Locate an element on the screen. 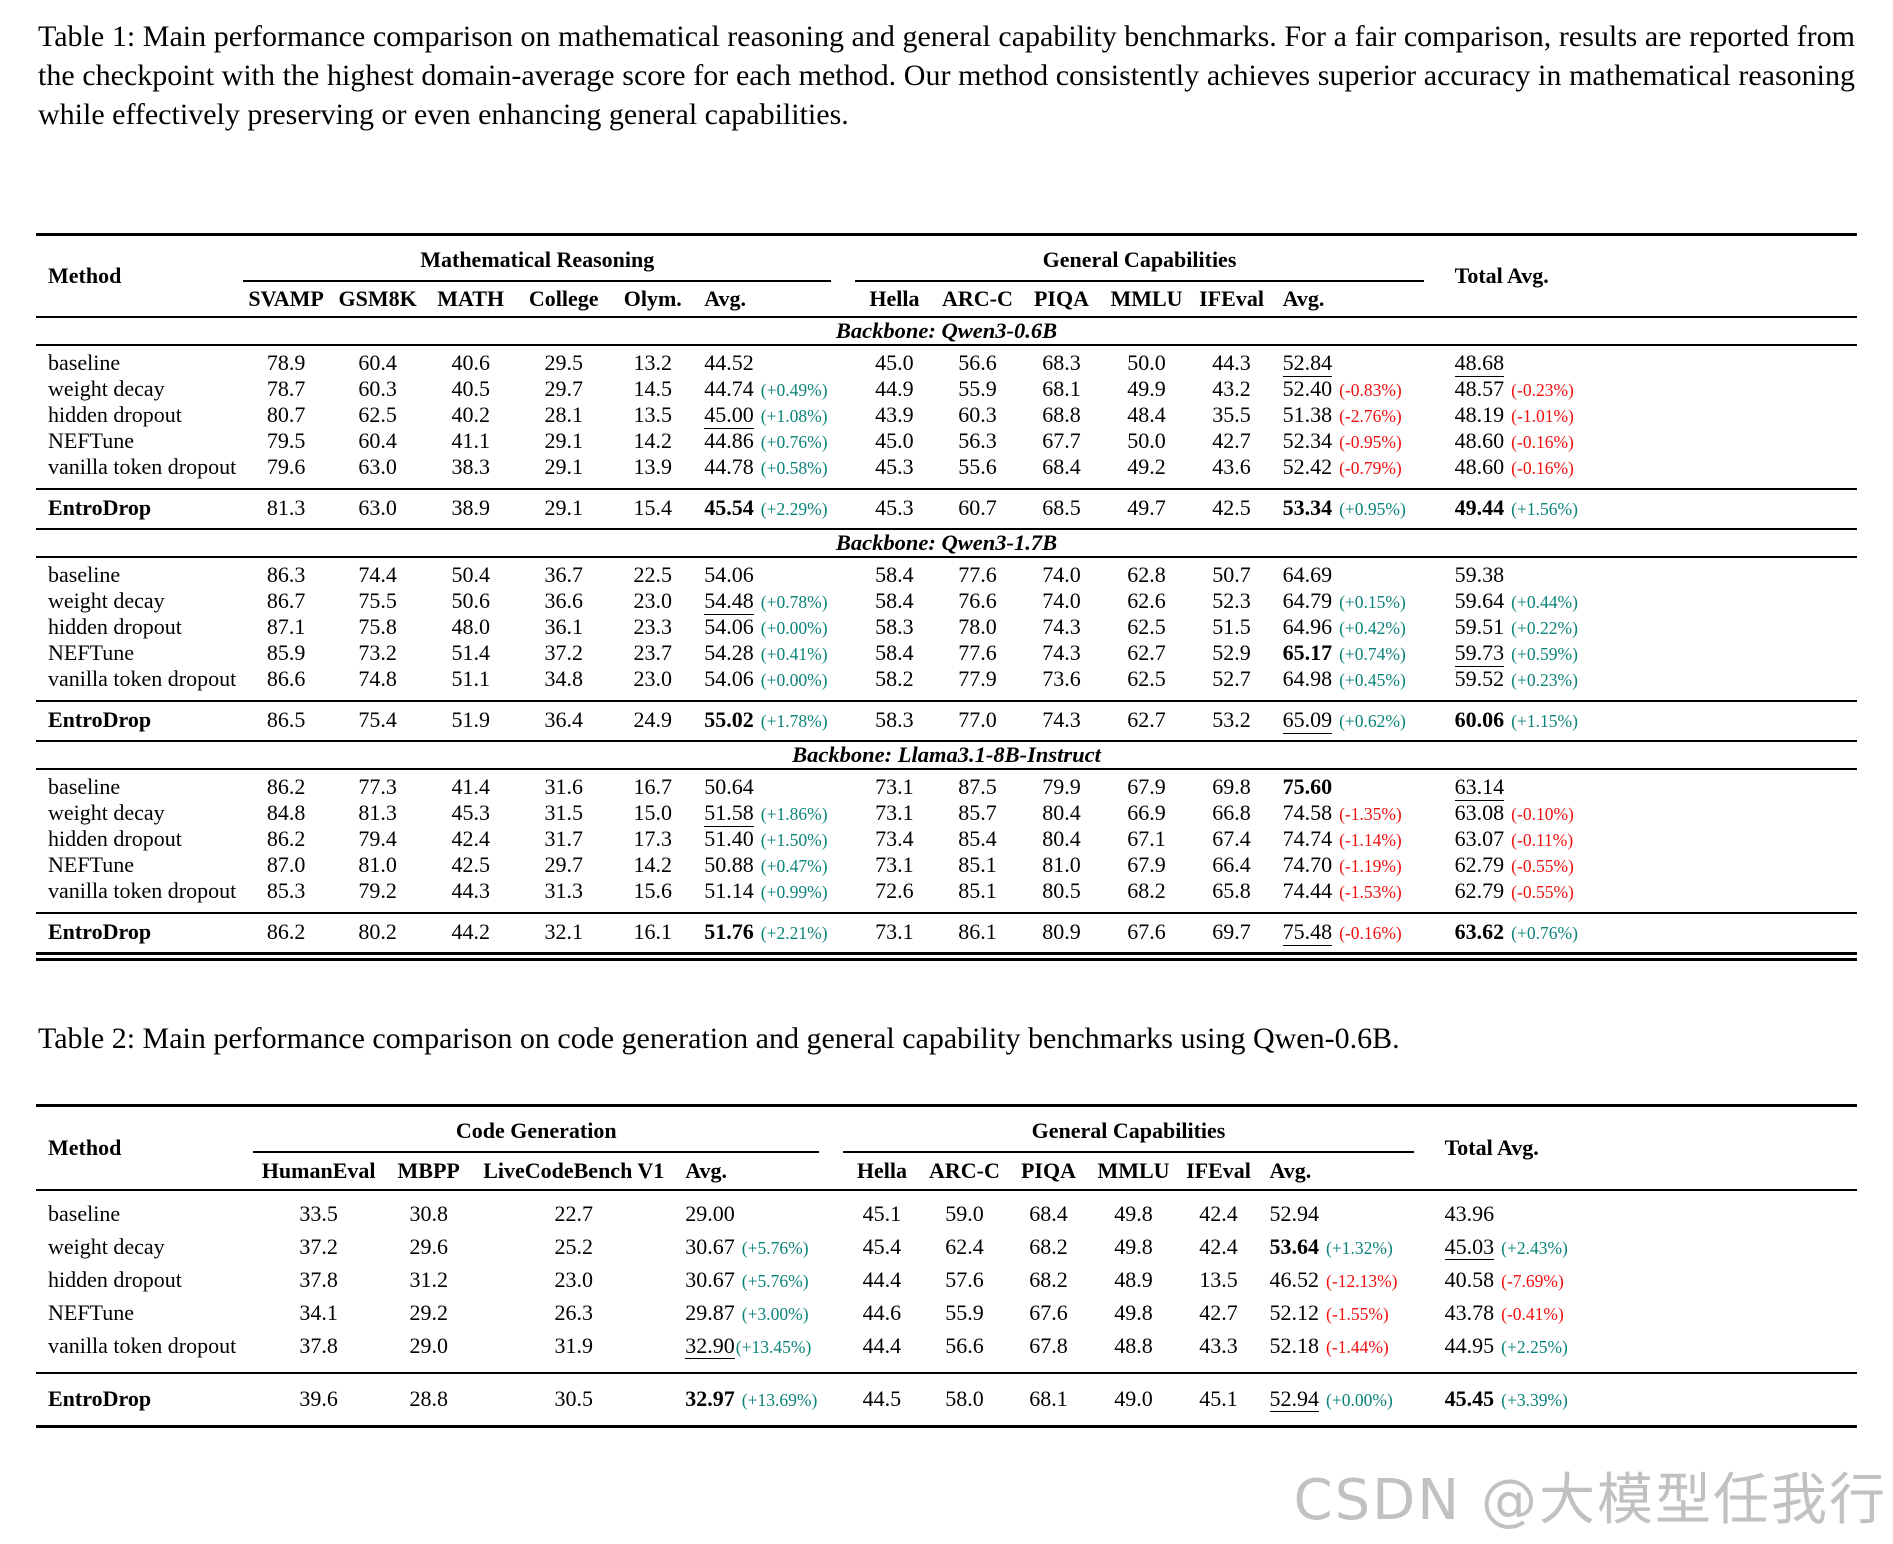 Image resolution: width=1893 pixels, height=1544 pixels. value-cell: 23.0 is located at coordinates (574, 1279).